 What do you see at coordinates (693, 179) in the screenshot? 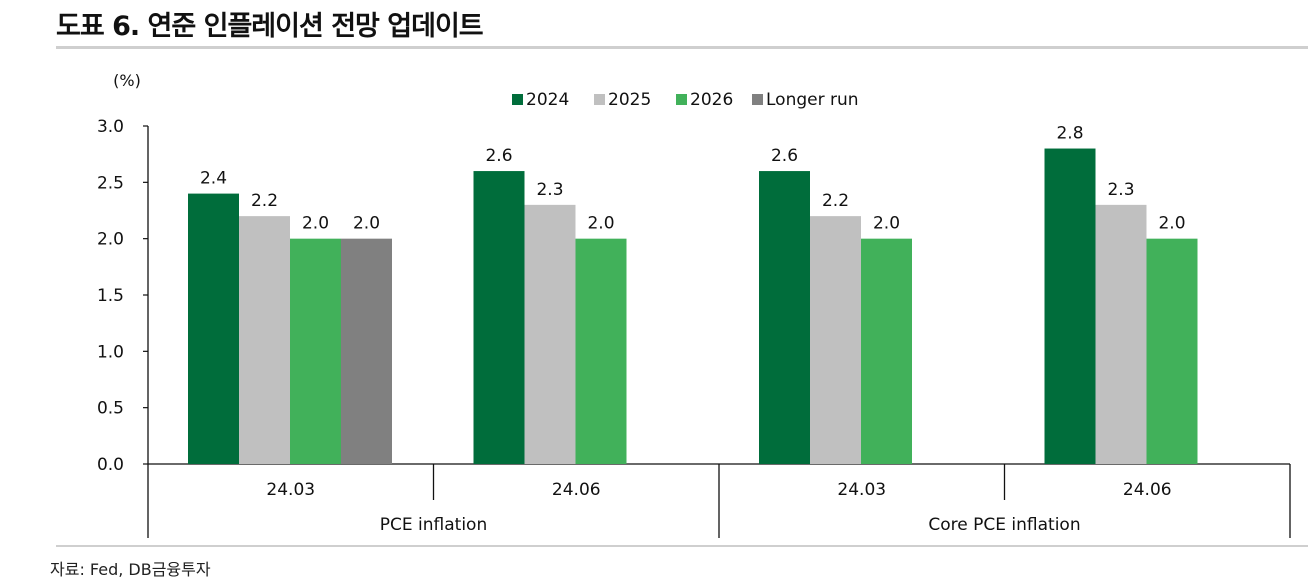
I see `data-labels-layer: 2.4 2.2 2.0 2.0 2.6 2.3 2.0 2.6 2.2 2.0 2.8 2.3 2.0` at bounding box center [693, 179].